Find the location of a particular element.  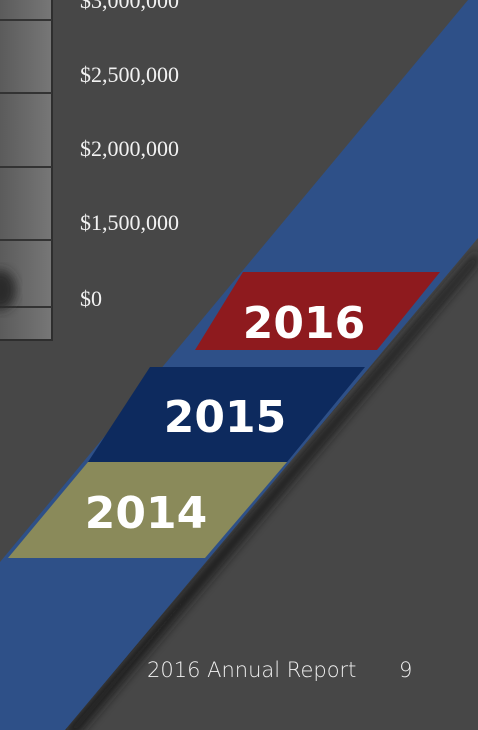

year-label: 2014 is located at coordinates (146, 513).